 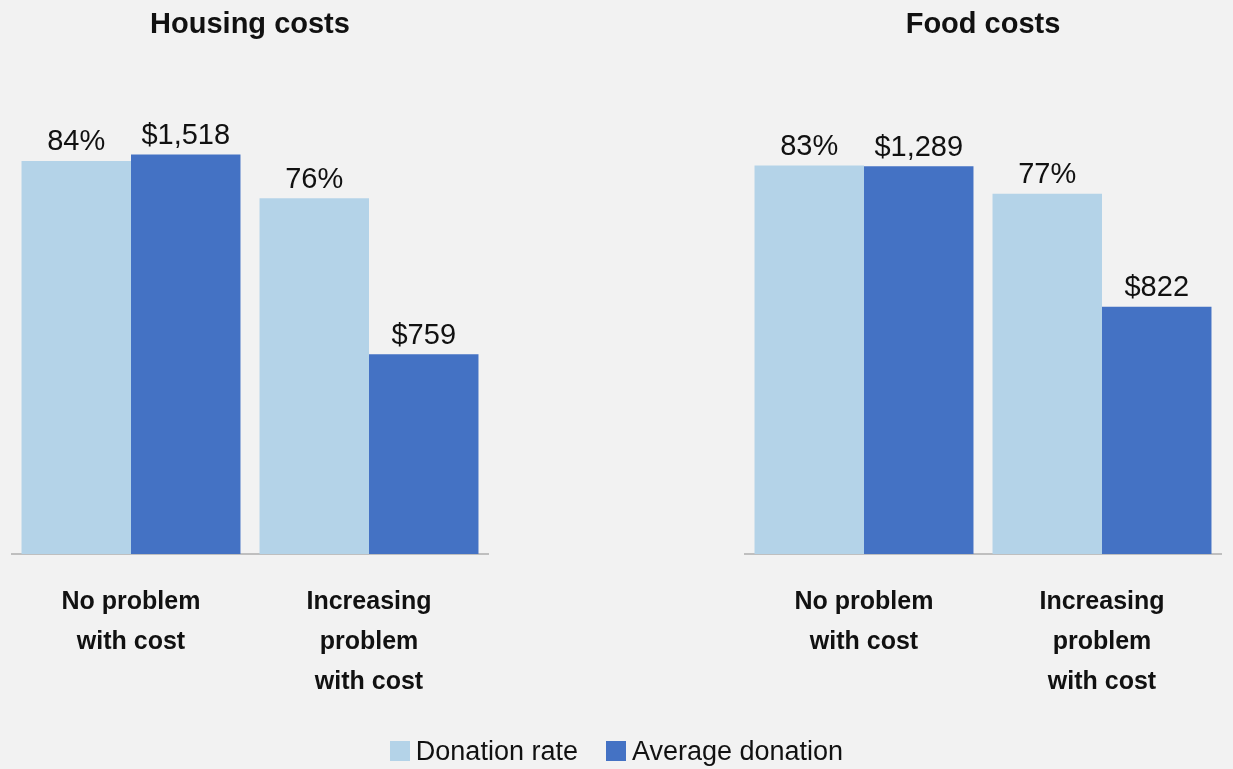 What do you see at coordinates (919, 145) in the screenshot?
I see `data-label: $1,289` at bounding box center [919, 145].